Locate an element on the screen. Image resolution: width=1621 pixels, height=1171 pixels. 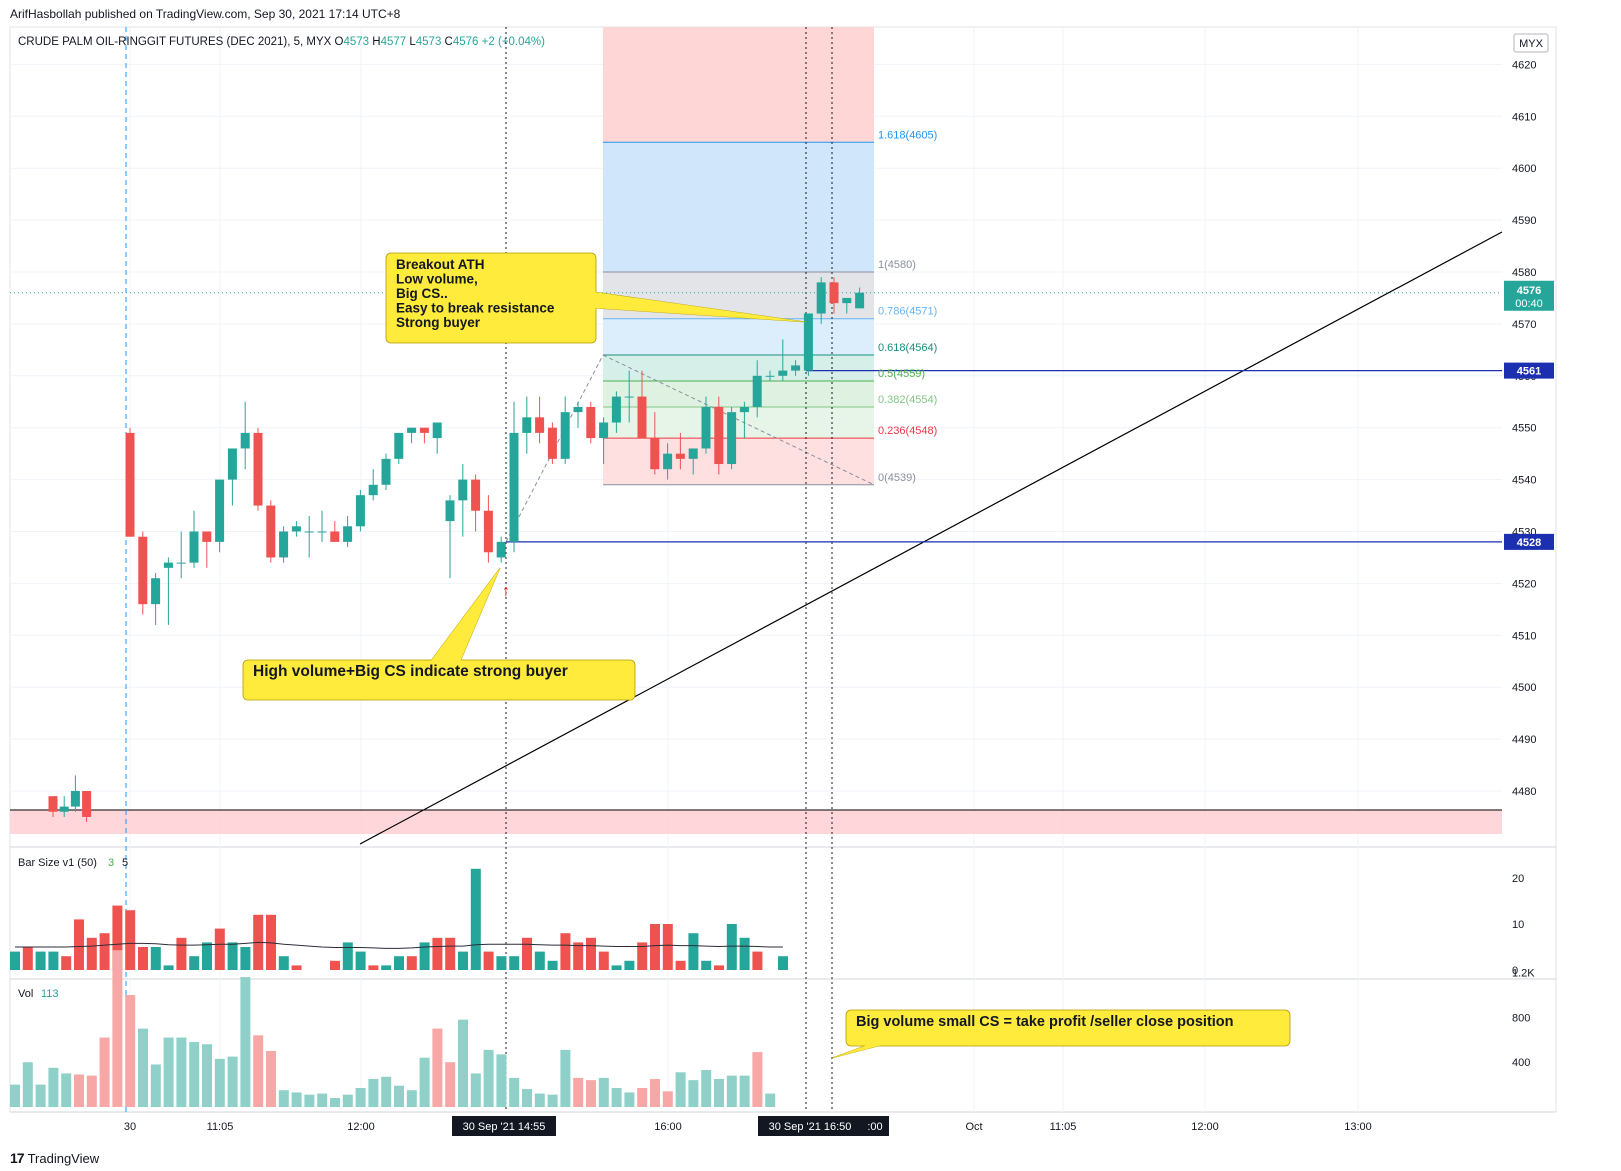
tradingview-brand: 17 TradingView is located at coordinates (54, 1158).